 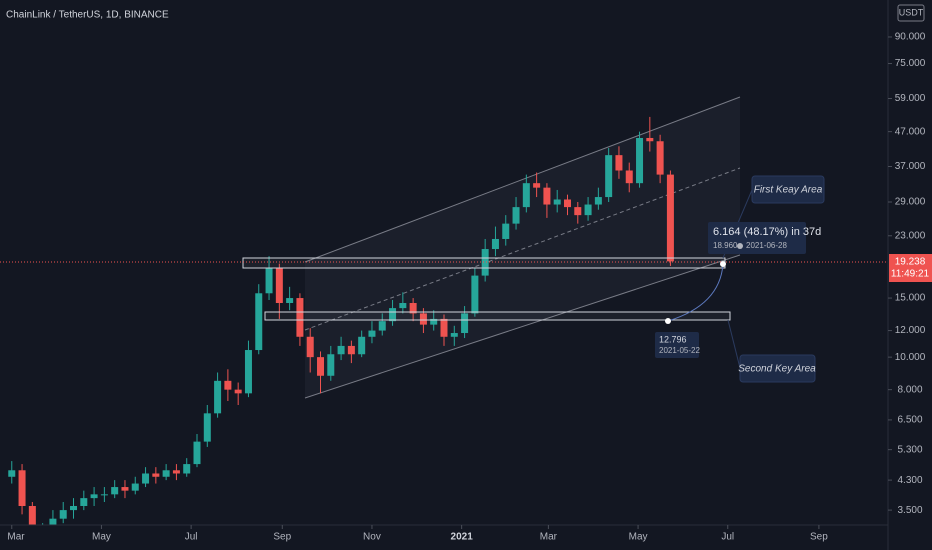 What do you see at coordinates (723, 264) in the screenshot?
I see `measure-end` at bounding box center [723, 264].